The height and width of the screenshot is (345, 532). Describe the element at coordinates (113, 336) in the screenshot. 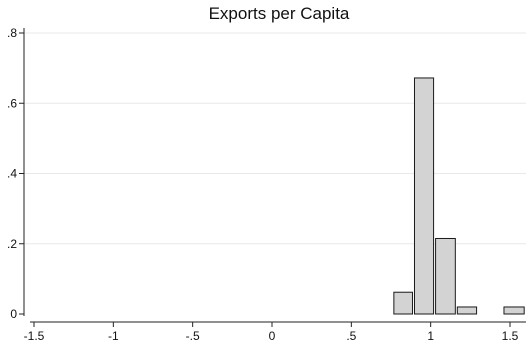

I see `x-tick-label-1: -1` at that location.